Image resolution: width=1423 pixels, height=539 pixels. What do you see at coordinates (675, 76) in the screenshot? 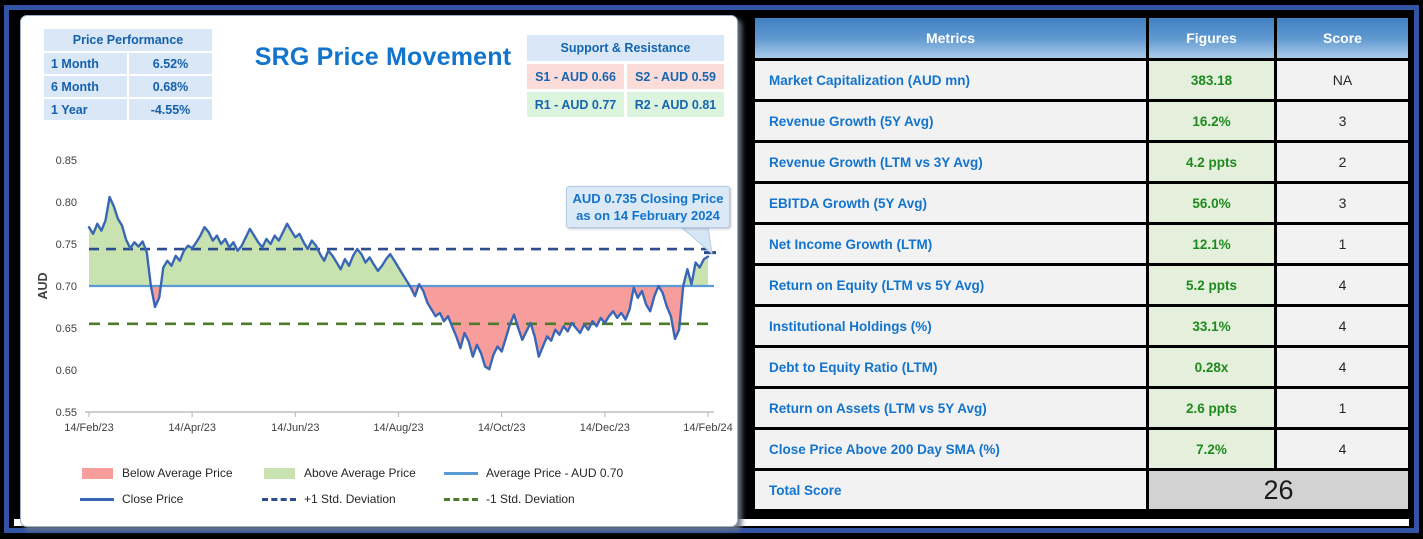
I see `support-level-s2: S2 - AUD 0.59` at bounding box center [675, 76].